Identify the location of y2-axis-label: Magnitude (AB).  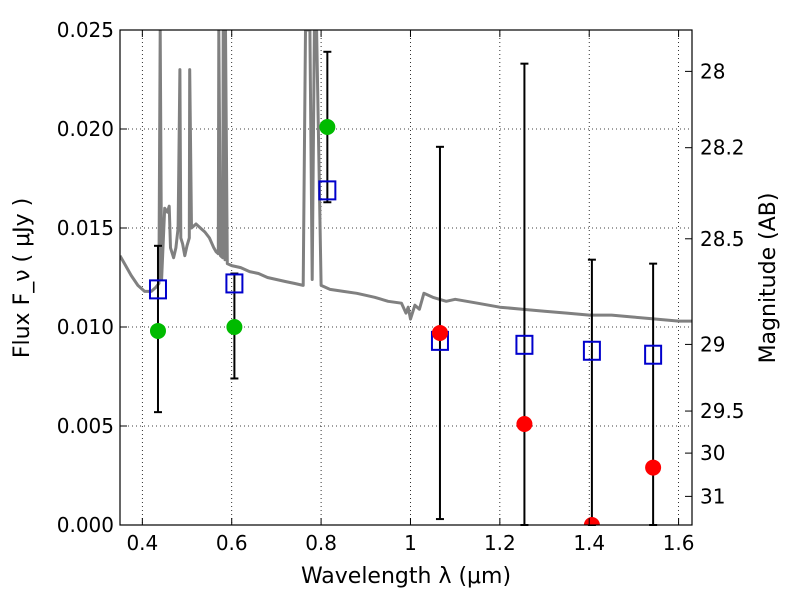
(768, 278).